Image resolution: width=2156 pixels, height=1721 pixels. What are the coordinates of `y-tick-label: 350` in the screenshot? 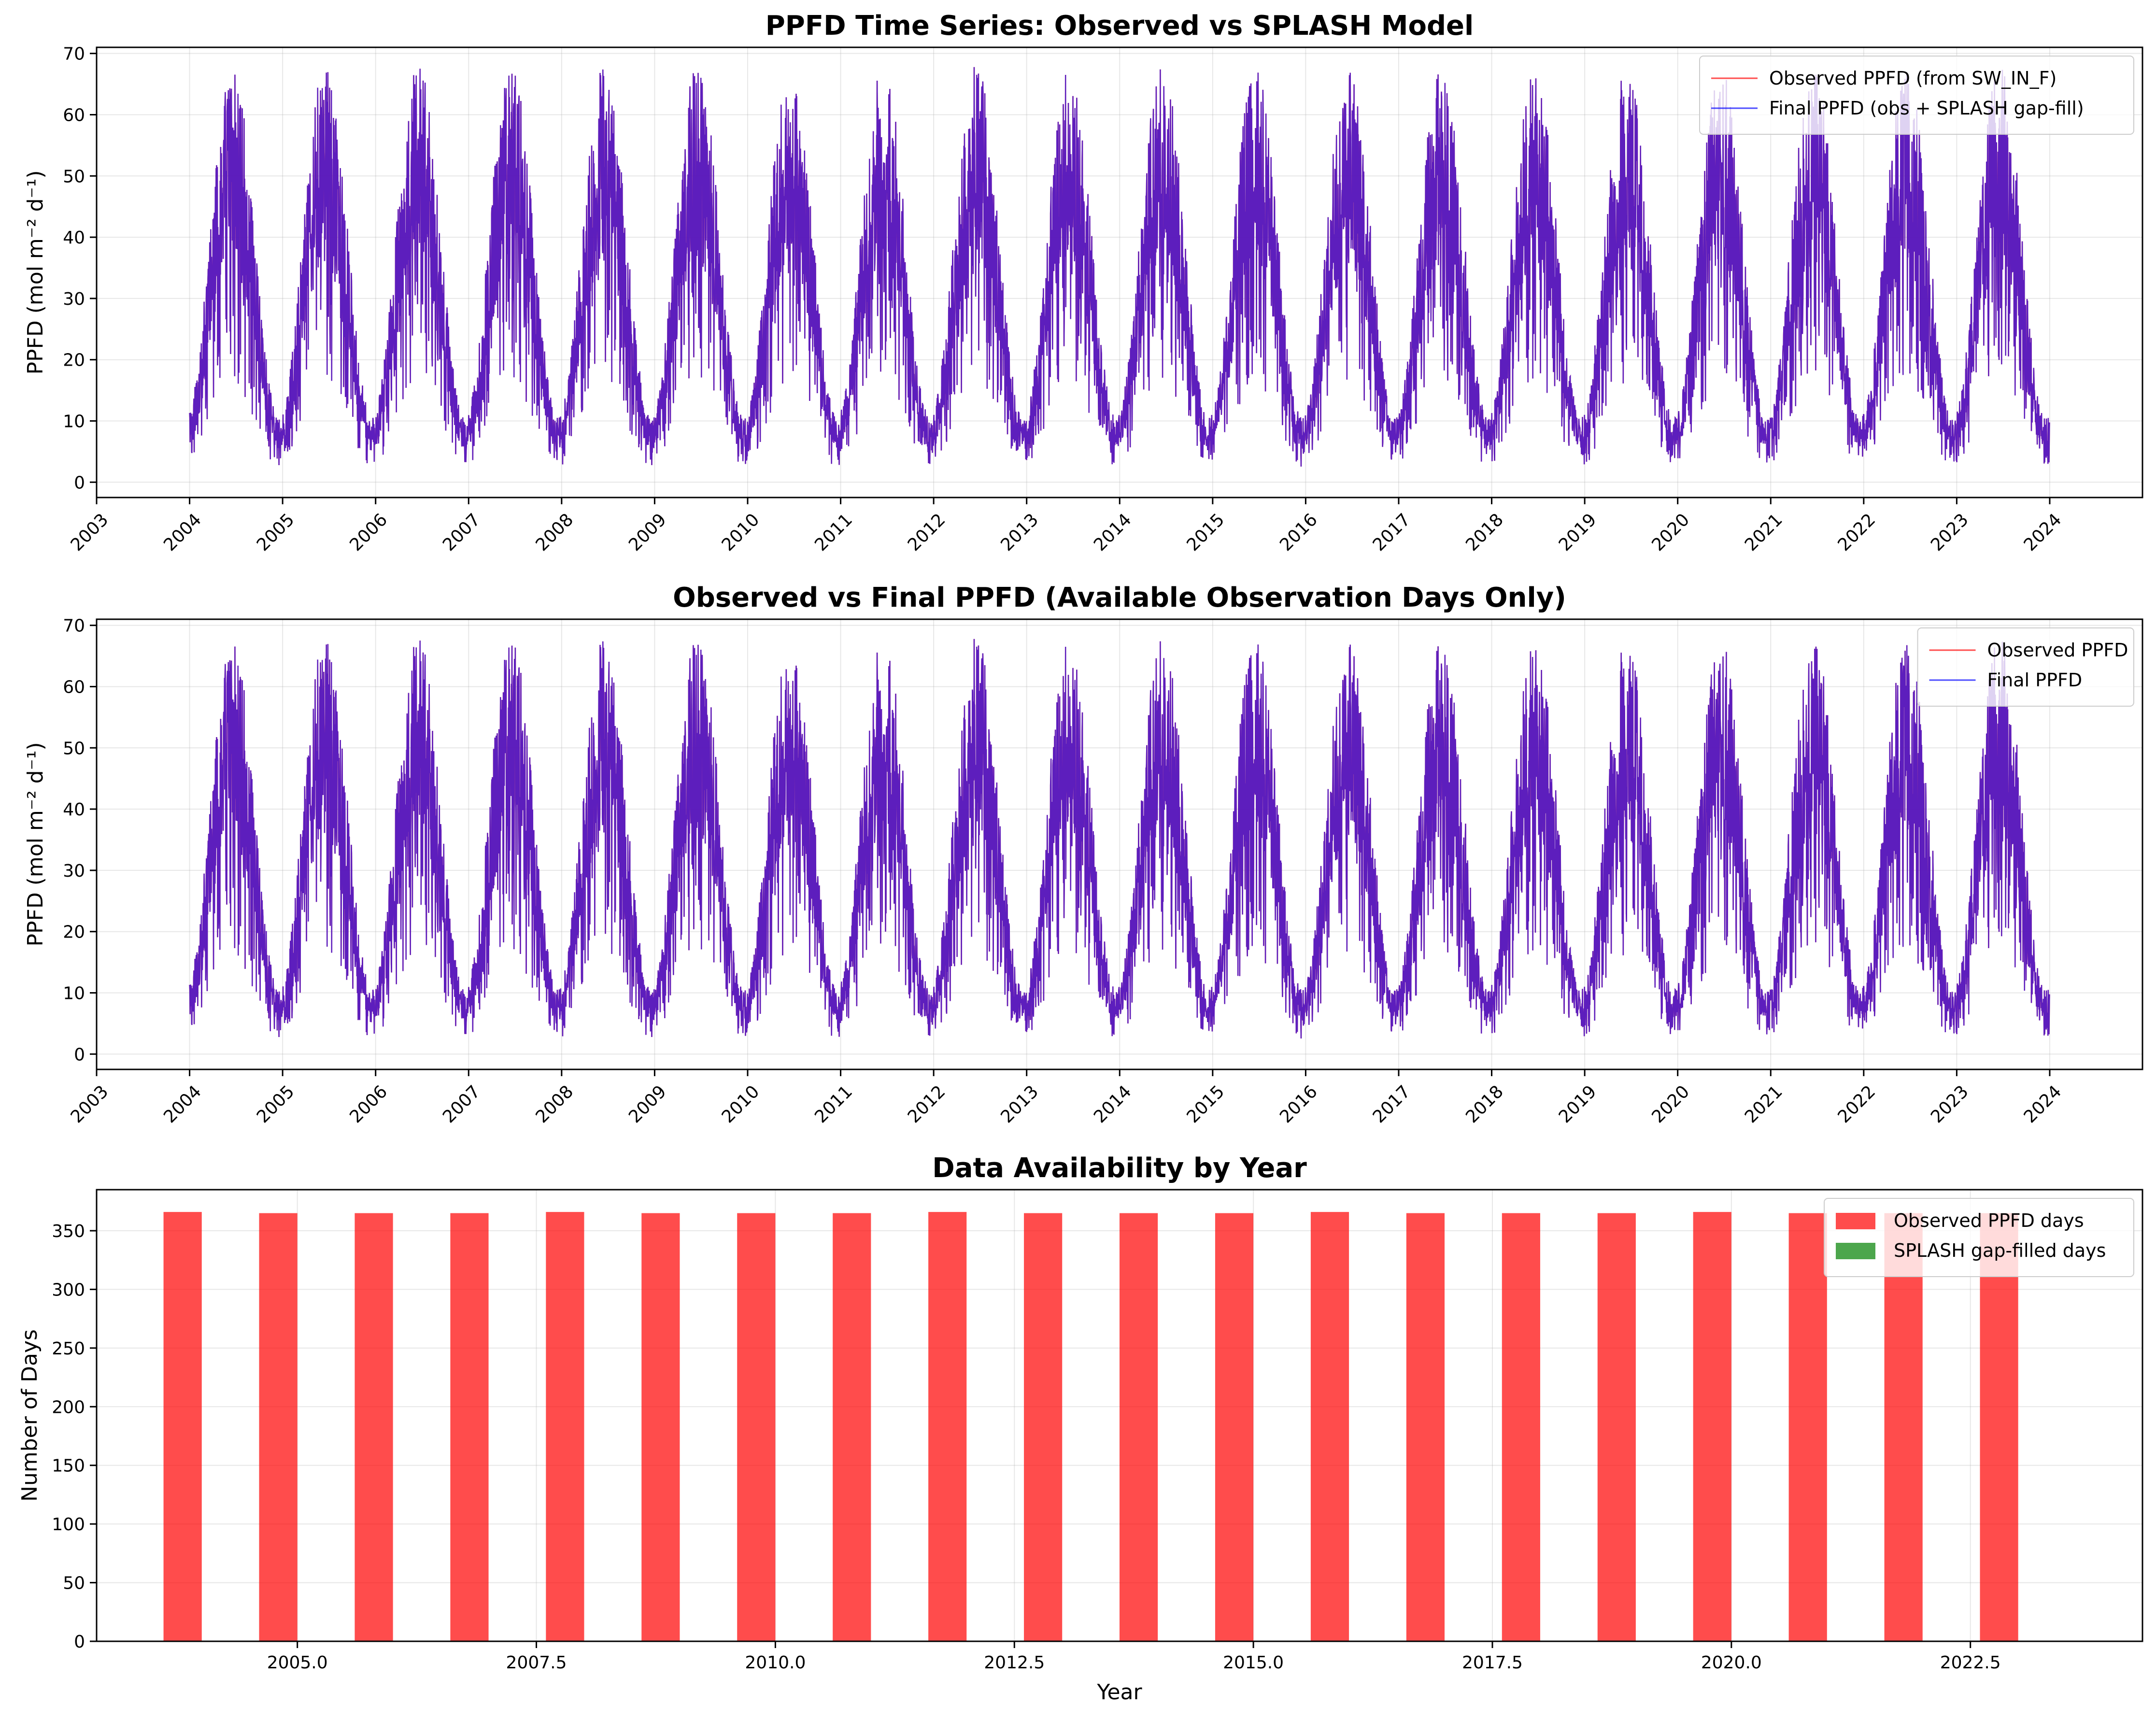 It's located at (68, 1231).